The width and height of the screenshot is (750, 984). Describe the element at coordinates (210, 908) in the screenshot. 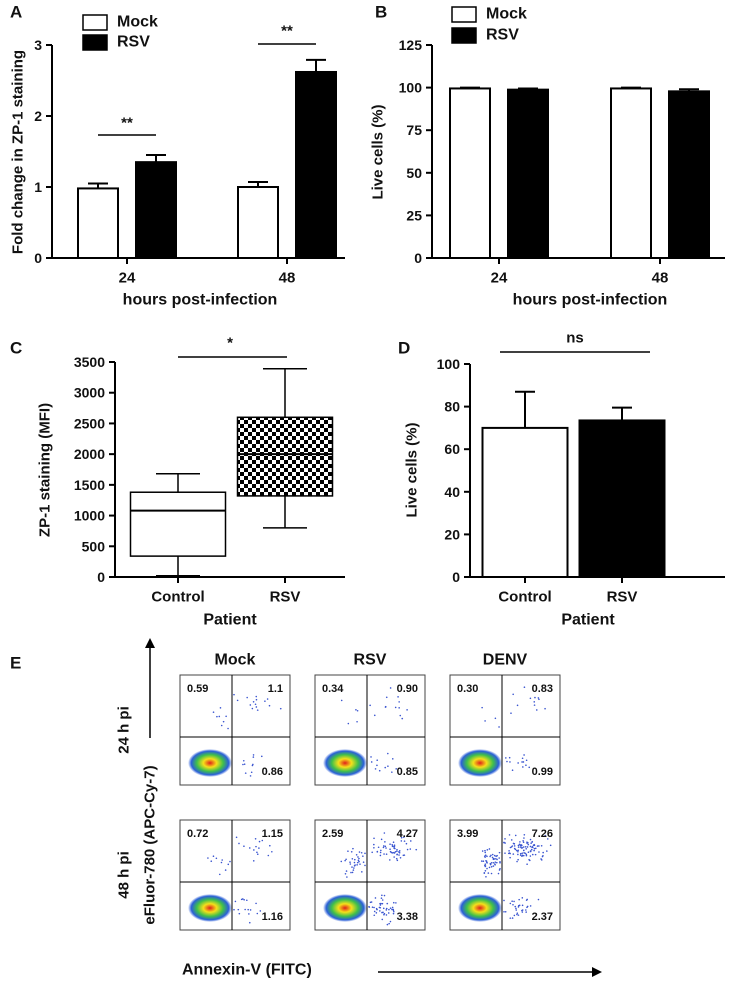

I see `density-core` at that location.